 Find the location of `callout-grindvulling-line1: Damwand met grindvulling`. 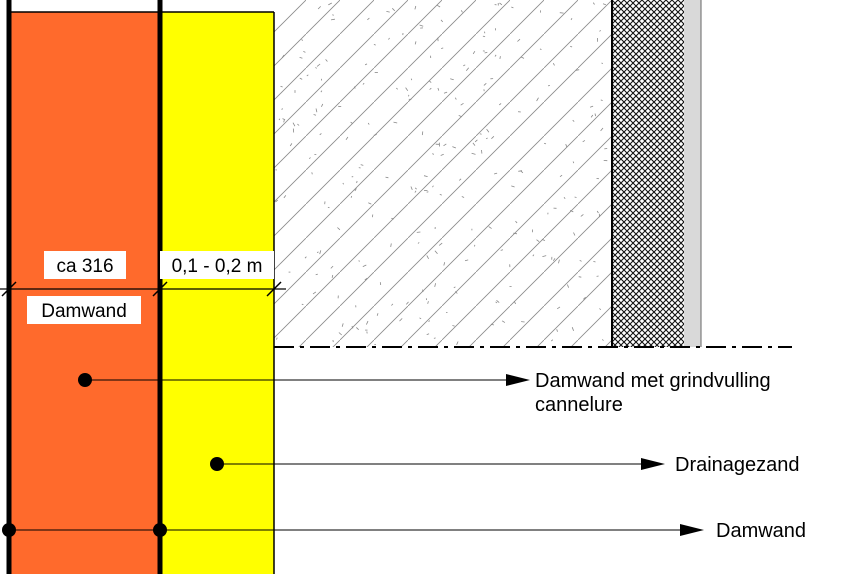

callout-grindvulling-line1: Damwand met grindvulling is located at coordinates (653, 381).